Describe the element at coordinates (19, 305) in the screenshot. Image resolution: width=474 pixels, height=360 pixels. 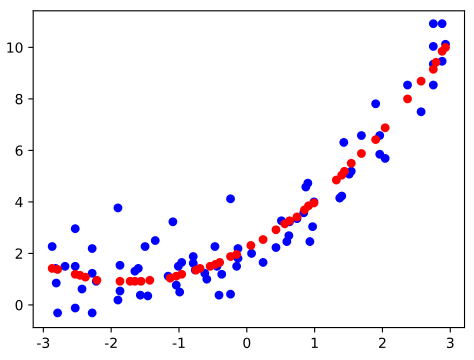
I see `y-tick-label: 0` at that location.